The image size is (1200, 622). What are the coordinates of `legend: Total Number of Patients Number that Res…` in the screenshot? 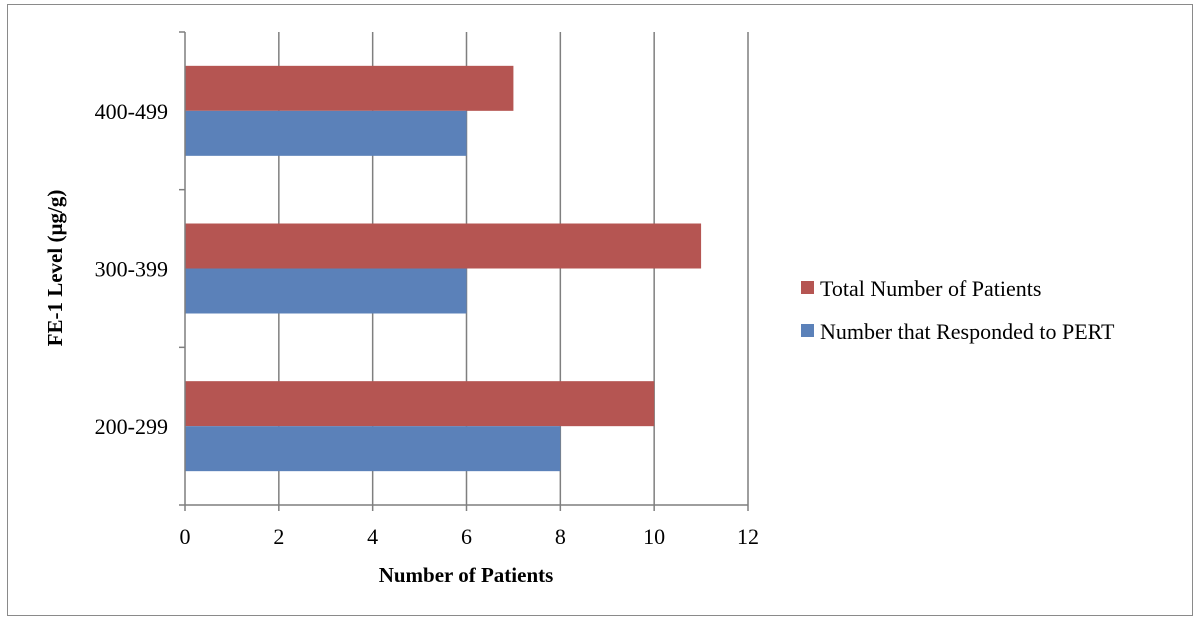 It's located at (958, 310).